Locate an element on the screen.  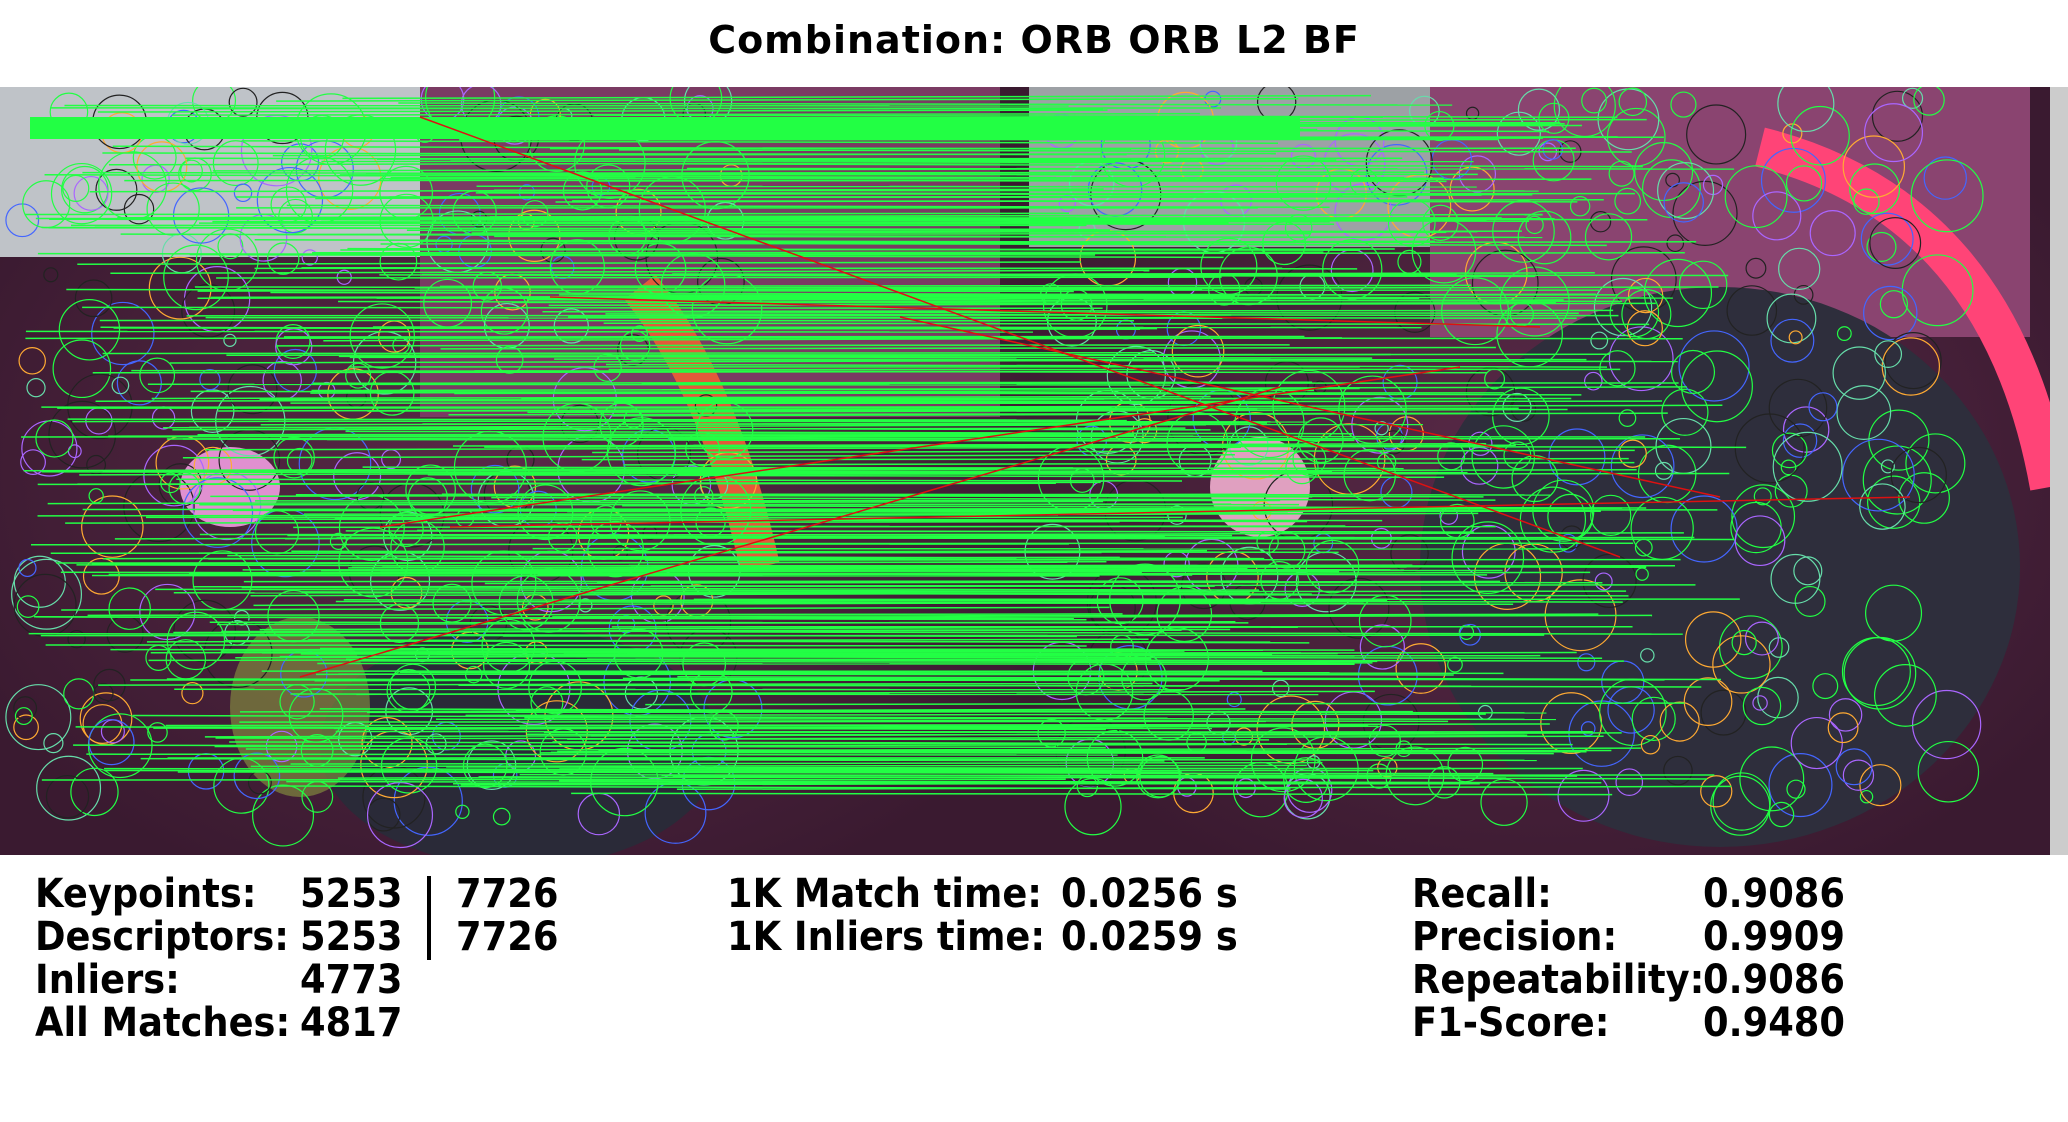
stat-label: Repeatability: is located at coordinates (1558, 980).